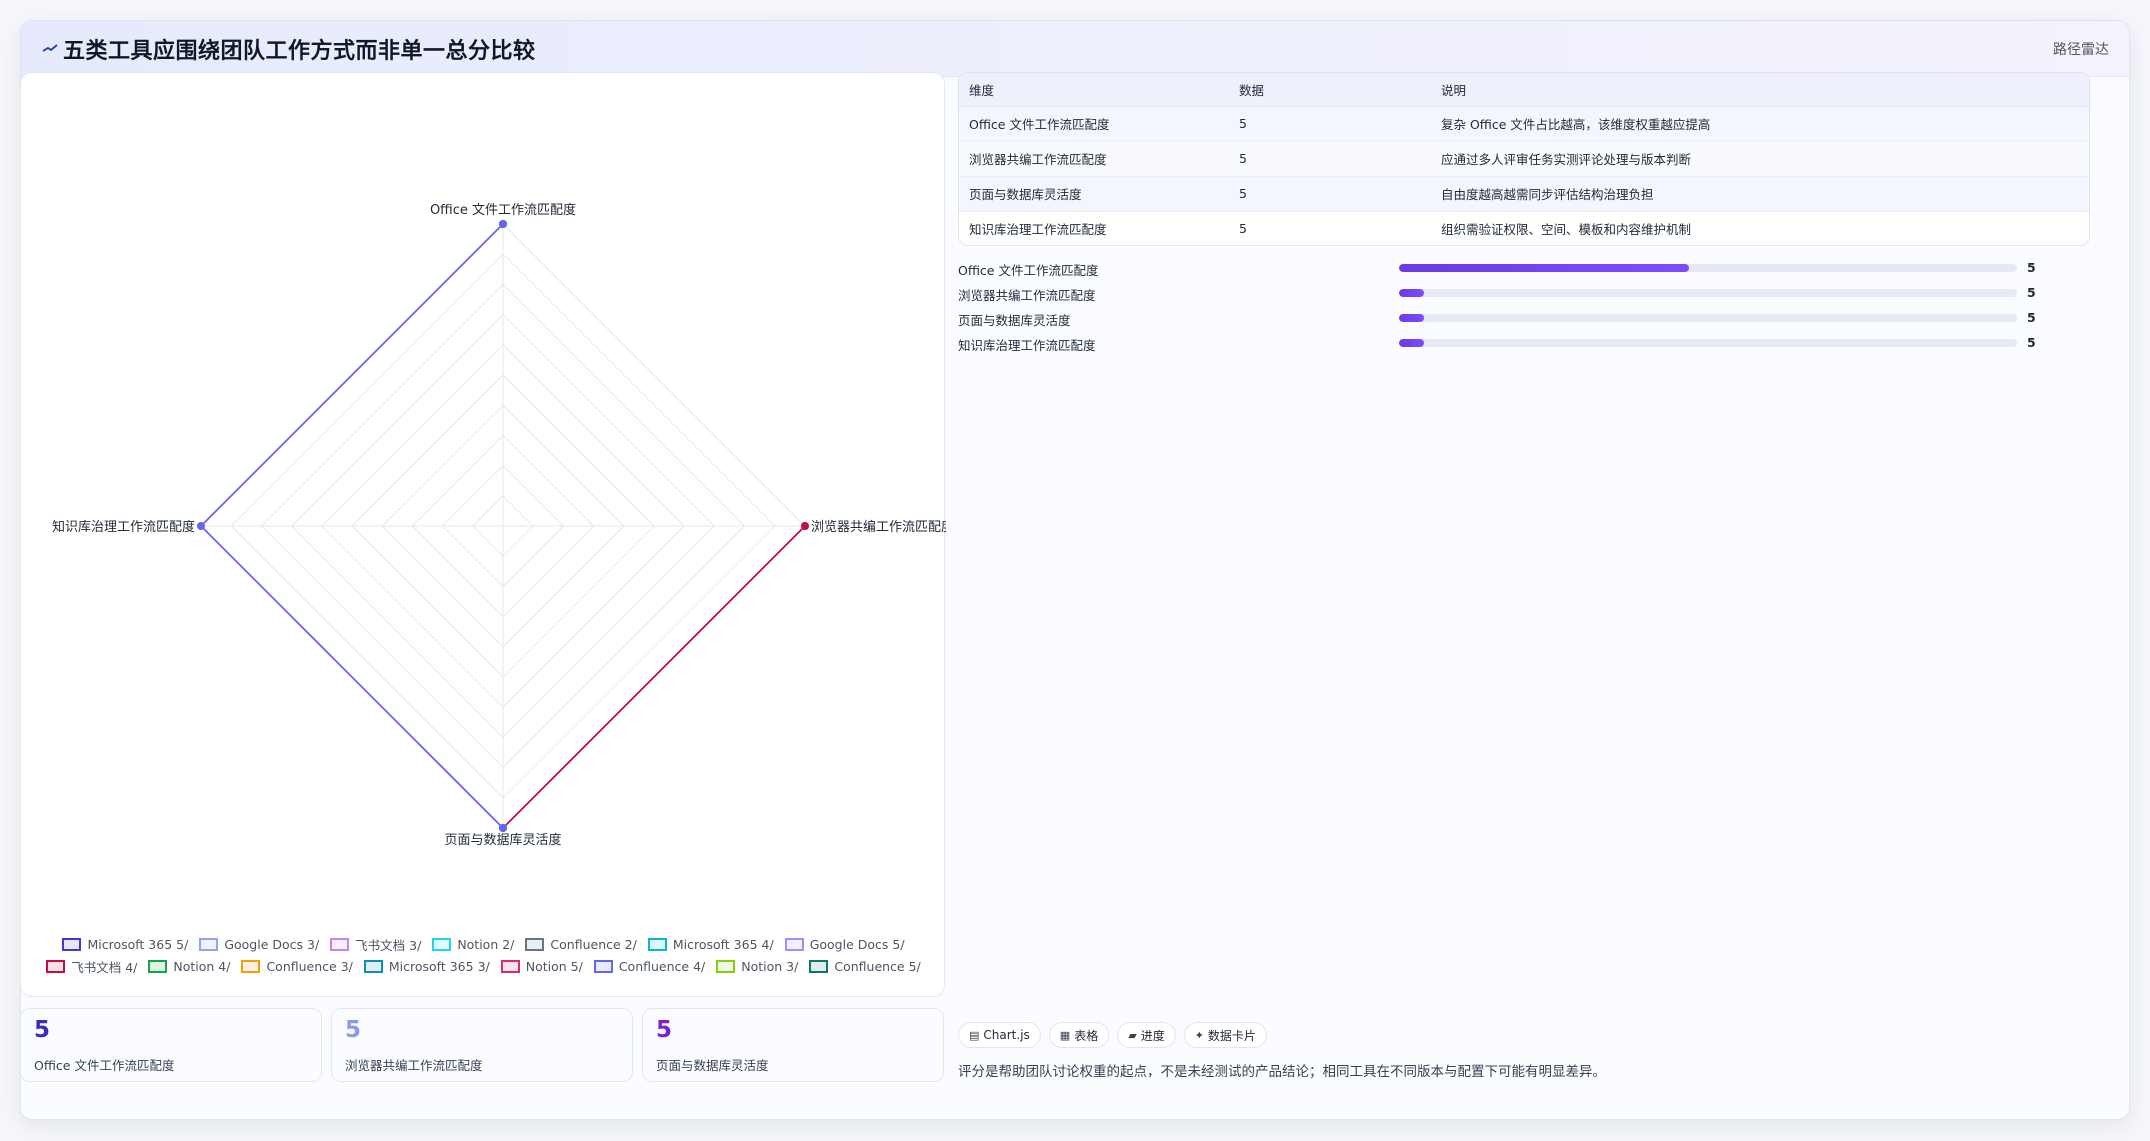 The image size is (2150, 1141). I want to click on title-bar: 五类工具应围绕团队工作方式而非单一总分比较 路径雷达, so click(1075, 49).